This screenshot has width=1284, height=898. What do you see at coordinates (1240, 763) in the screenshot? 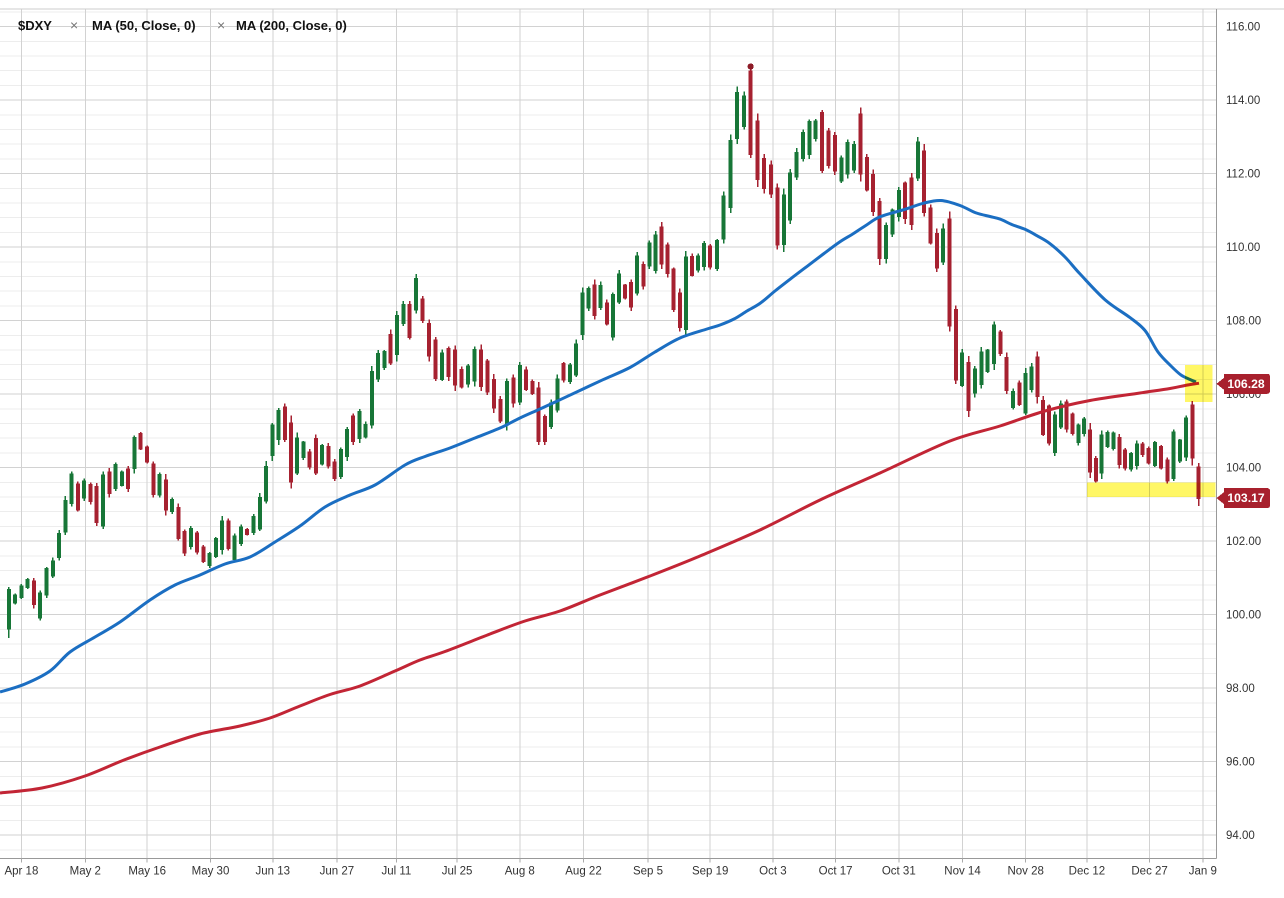
I see `svg-text: 96.00` at bounding box center [1240, 763].